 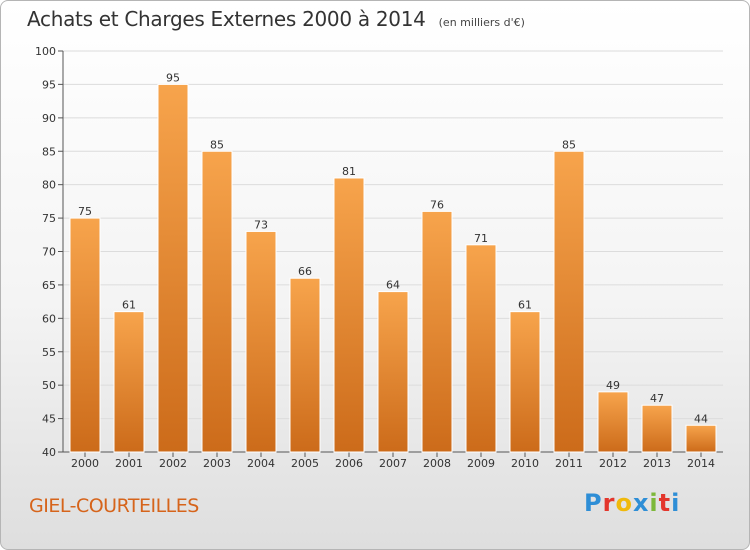 I want to click on data-label-2002: 95, so click(x=173, y=77).